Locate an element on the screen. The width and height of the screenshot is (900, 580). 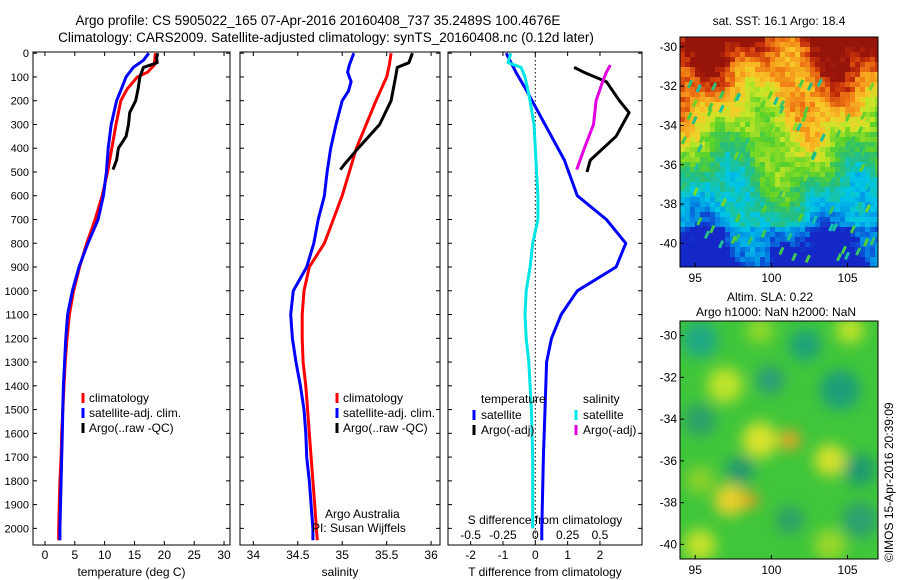
s-diff-tick-label: 0 is located at coordinates (535, 535).